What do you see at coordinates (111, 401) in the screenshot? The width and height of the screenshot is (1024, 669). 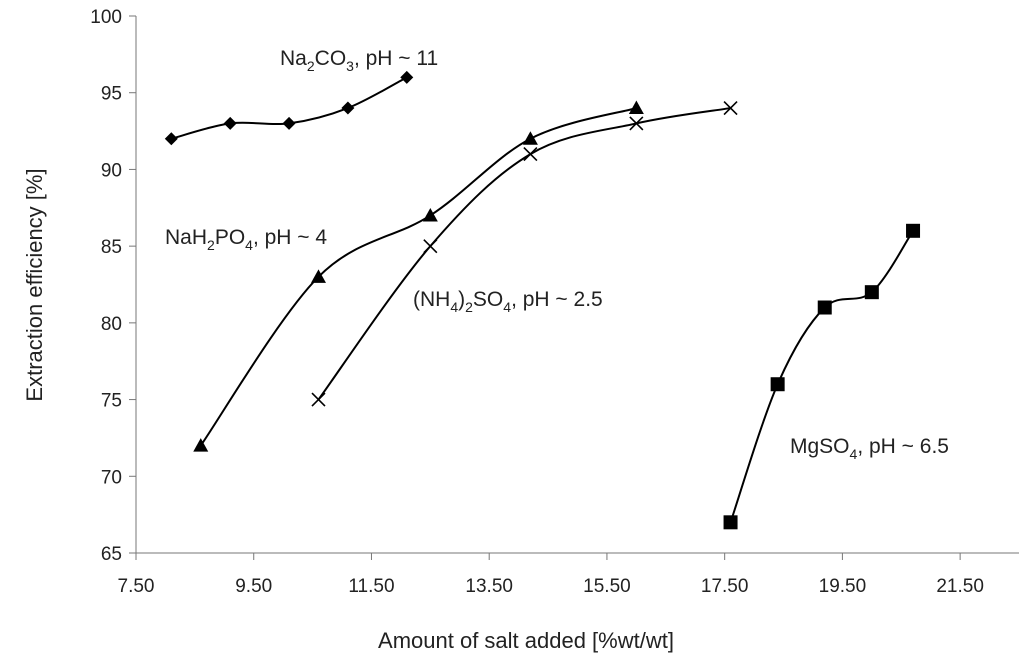 I see `y-tick-label: 75` at bounding box center [111, 401].